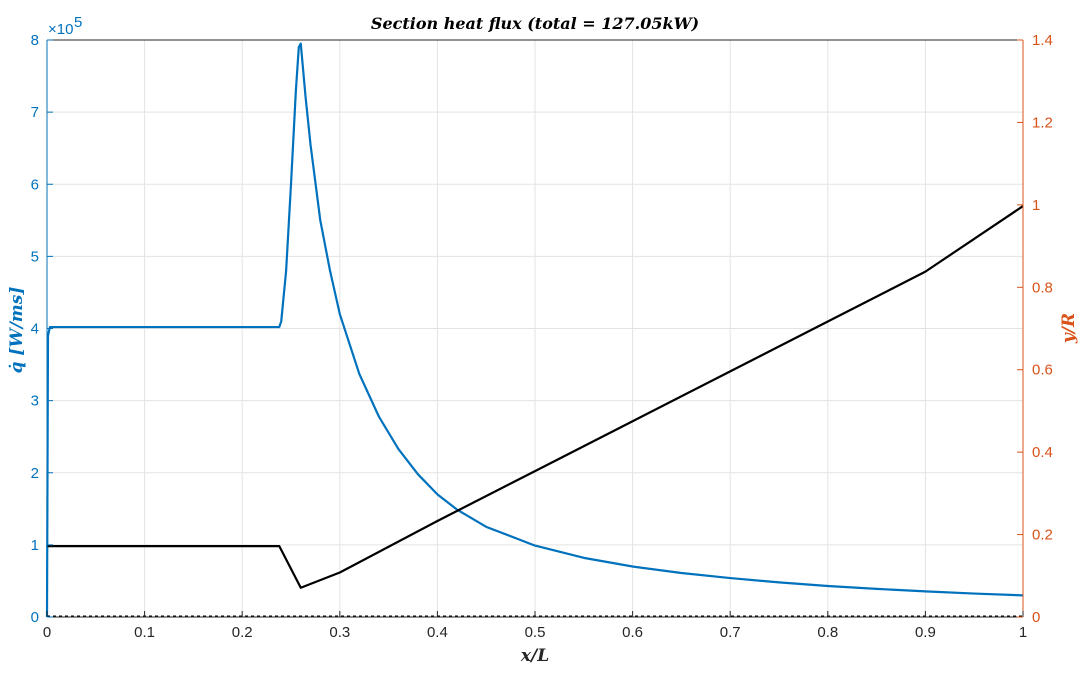 The image size is (1087, 673). Describe the element at coordinates (35, 256) in the screenshot. I see `y-left-tick-label: 5` at that location.